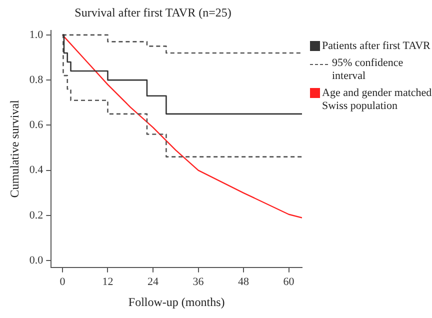 This screenshot has height=318, width=432. What do you see at coordinates (108, 282) in the screenshot?
I see `x-tick-label: 12` at bounding box center [108, 282].